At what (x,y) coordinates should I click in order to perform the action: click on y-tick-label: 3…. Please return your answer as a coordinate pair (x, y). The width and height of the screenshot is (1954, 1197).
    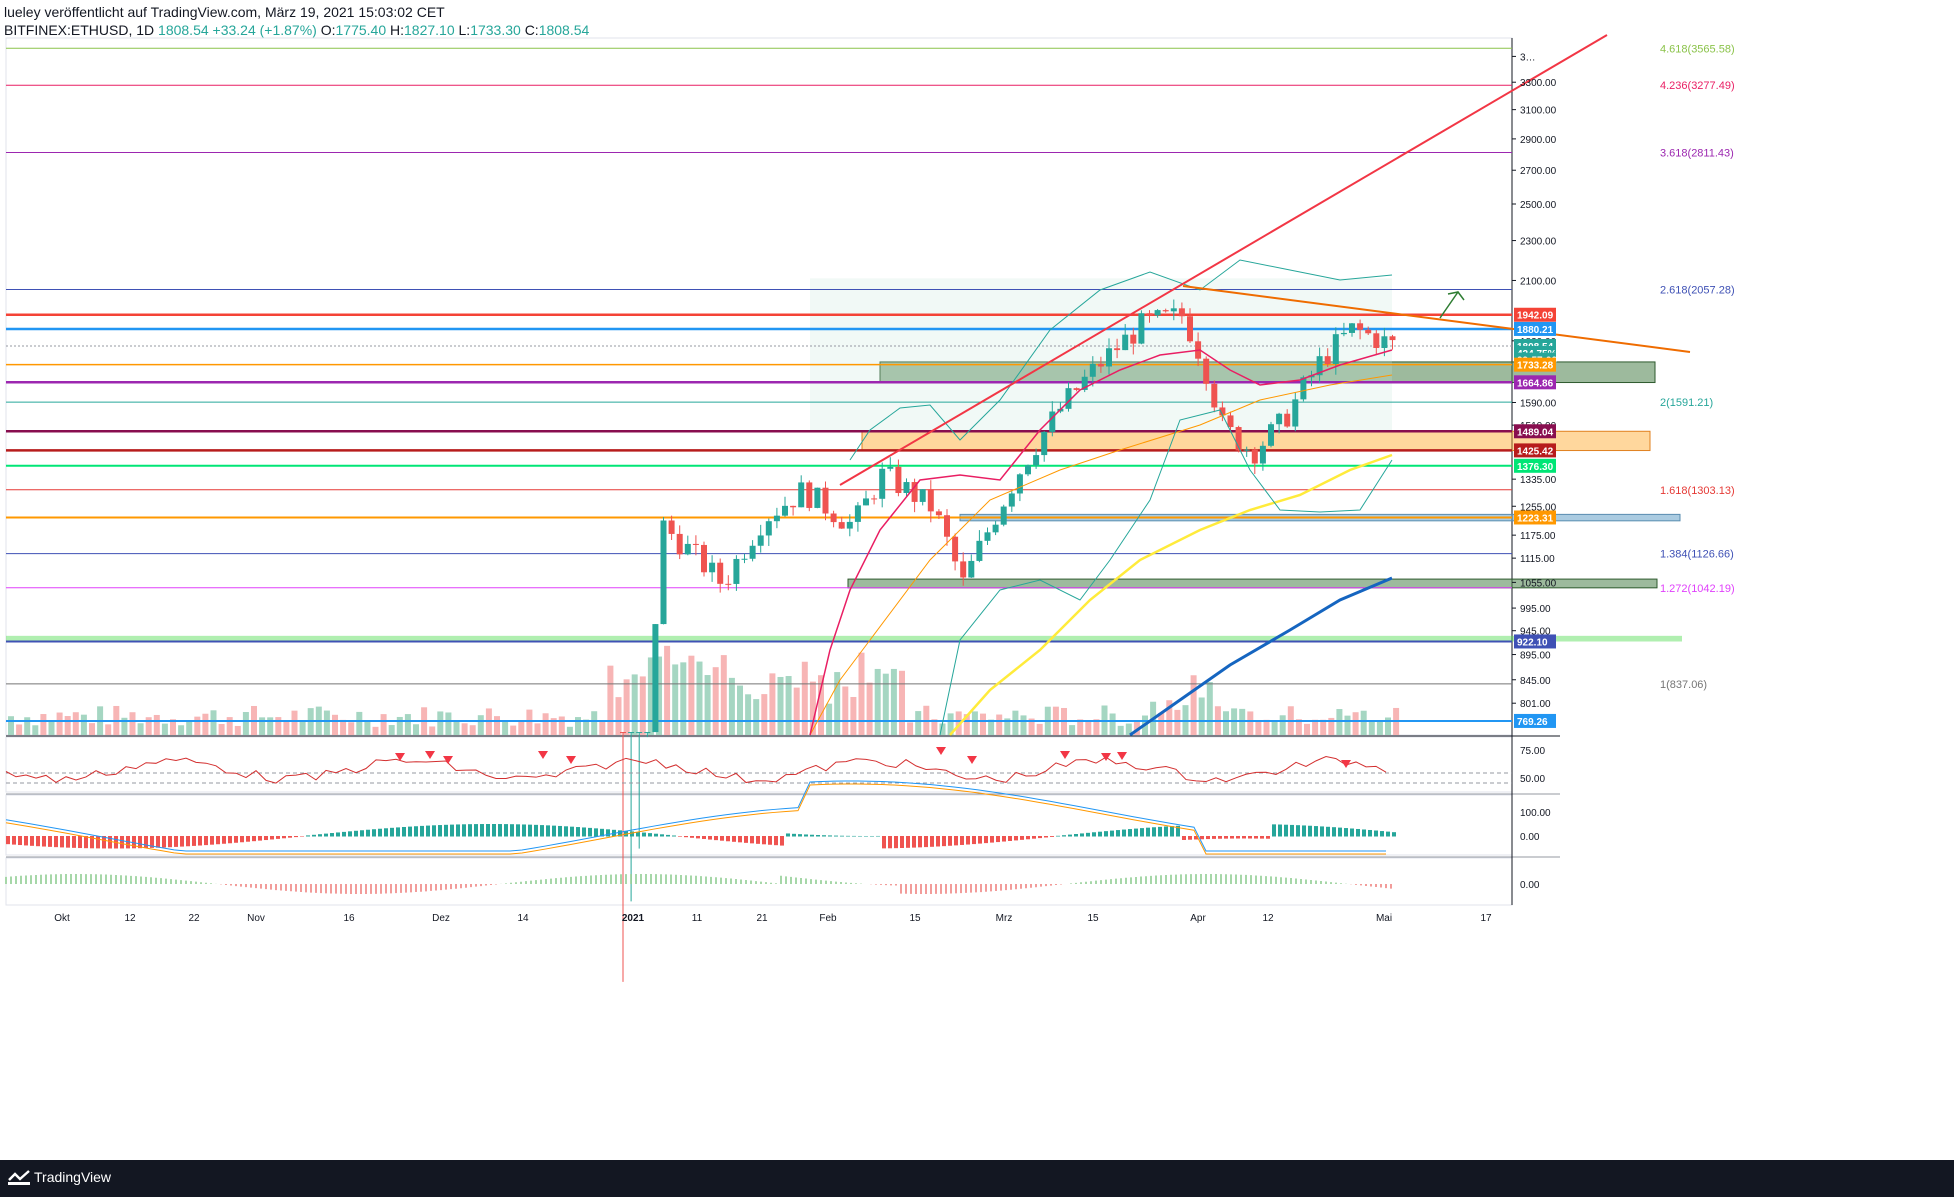
    Looking at the image, I should click on (1528, 57).